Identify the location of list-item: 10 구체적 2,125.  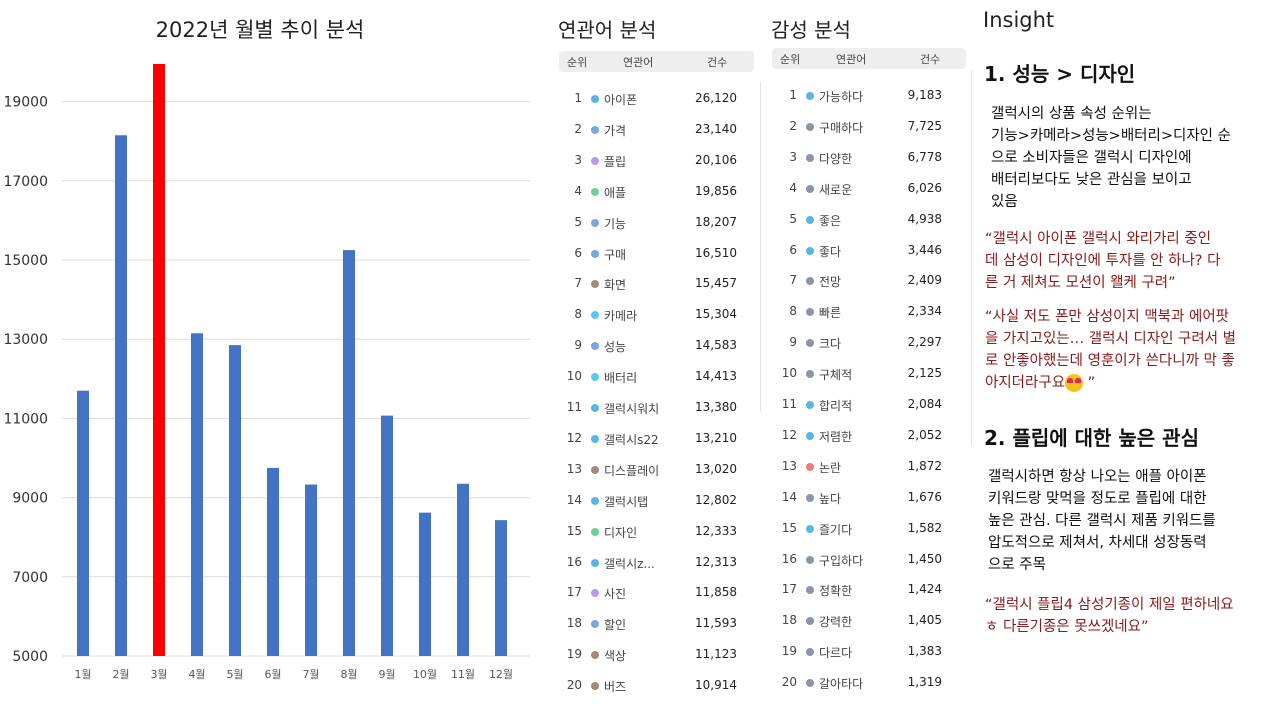
(877, 381).